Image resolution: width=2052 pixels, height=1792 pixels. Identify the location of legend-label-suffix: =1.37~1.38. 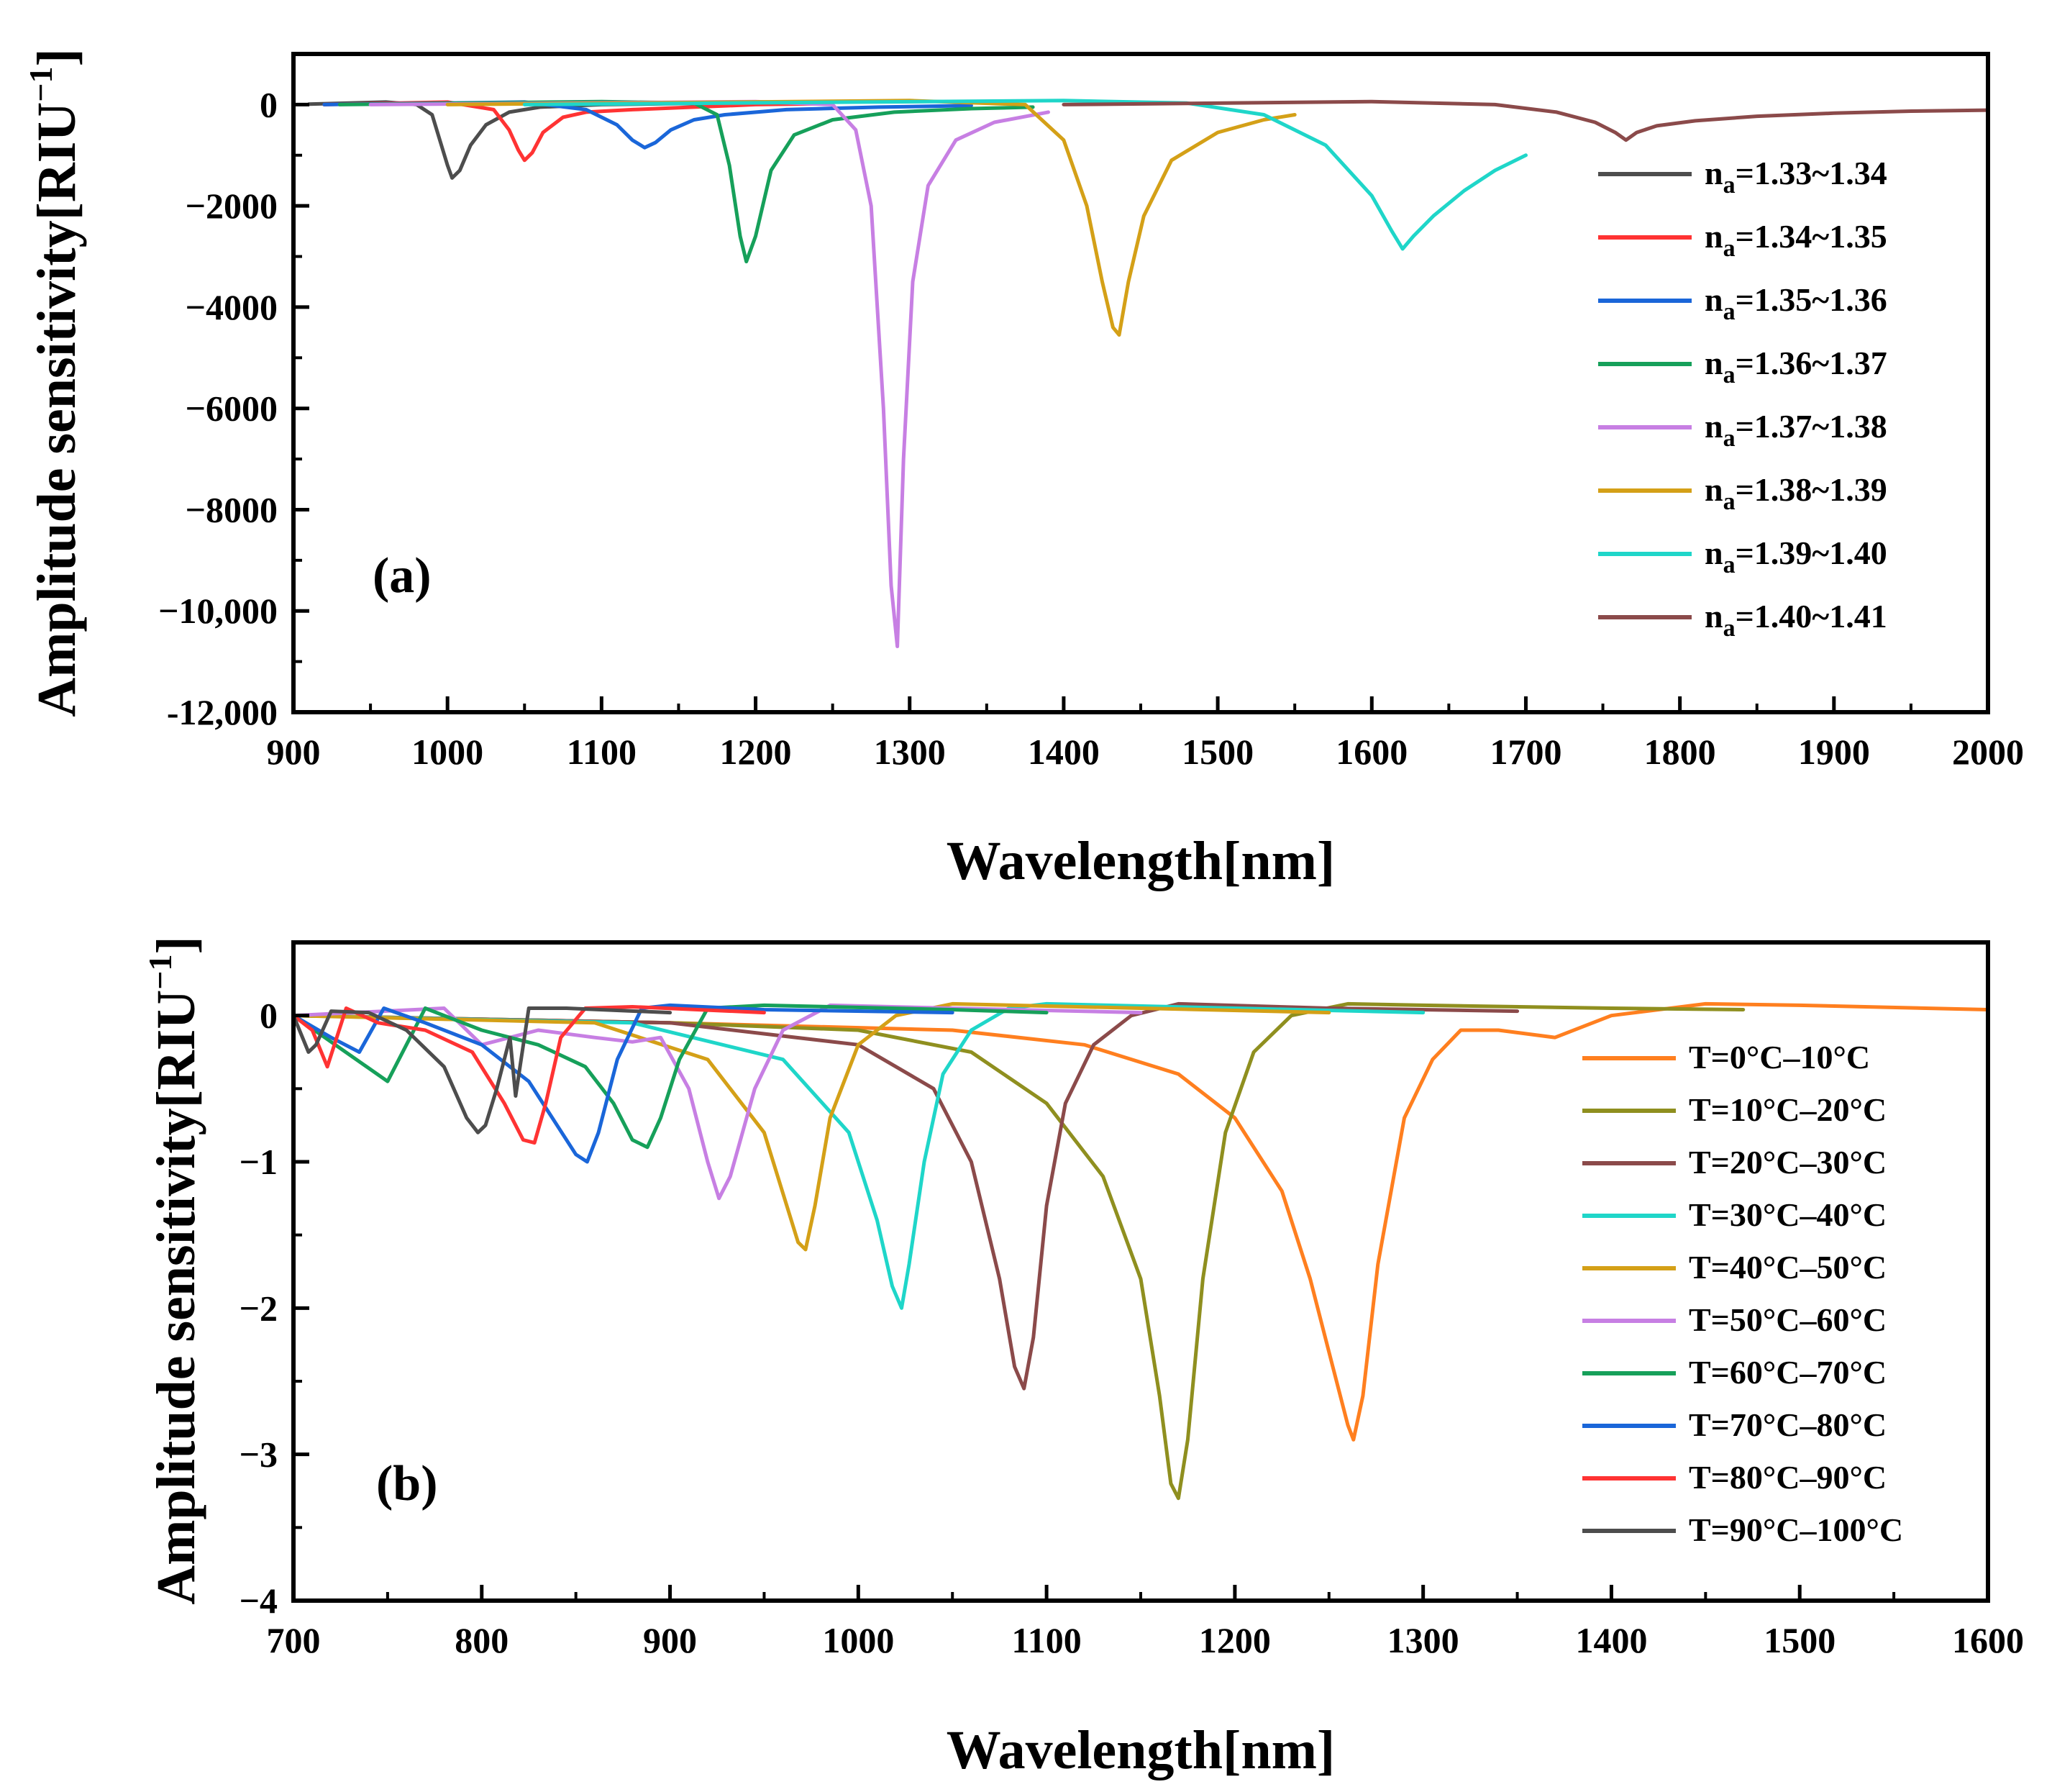
(1811, 426).